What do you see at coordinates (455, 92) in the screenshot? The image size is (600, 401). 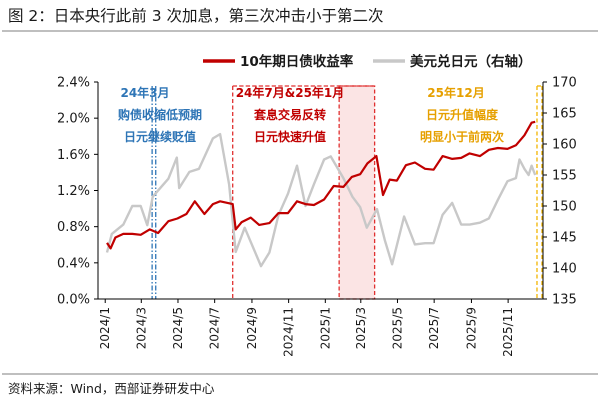 I see `annotation-gold-line-1: 25年12月` at bounding box center [455, 92].